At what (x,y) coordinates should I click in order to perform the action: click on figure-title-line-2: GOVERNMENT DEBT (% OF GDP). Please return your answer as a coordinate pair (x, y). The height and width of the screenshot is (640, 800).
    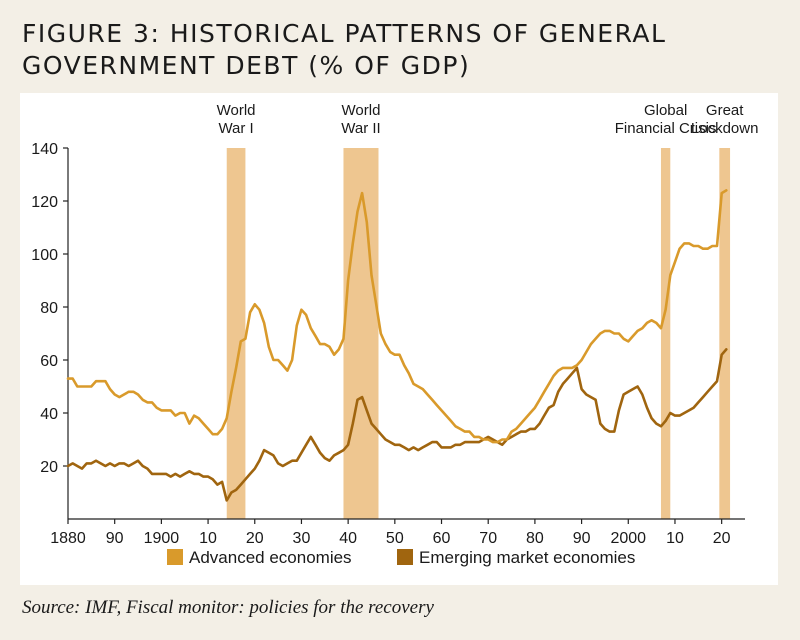
    Looking at the image, I should click on (246, 65).